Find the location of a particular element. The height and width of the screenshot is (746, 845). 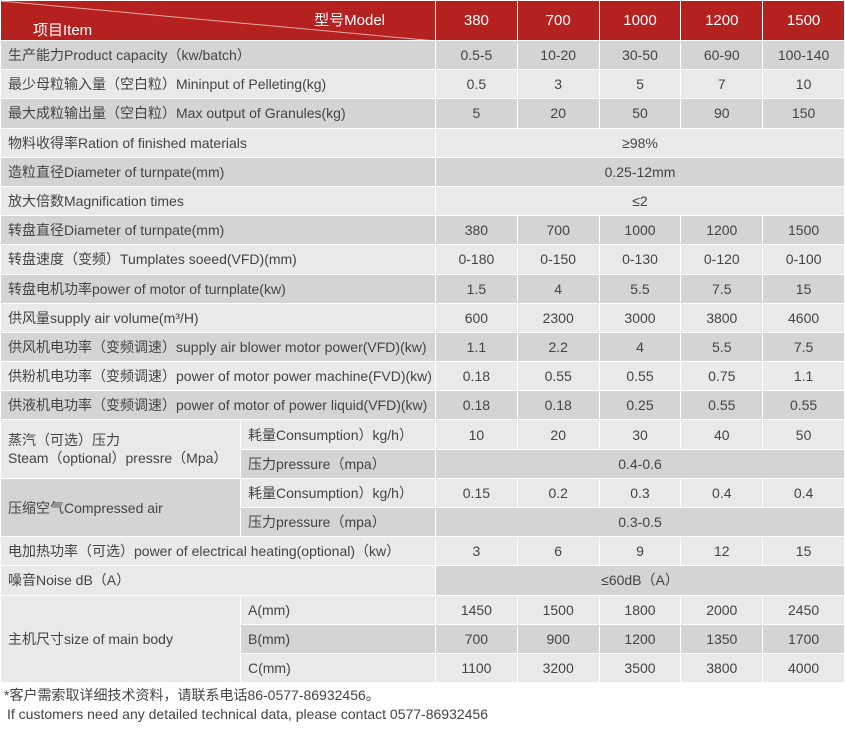

value-cell: 3500 is located at coordinates (640, 668).